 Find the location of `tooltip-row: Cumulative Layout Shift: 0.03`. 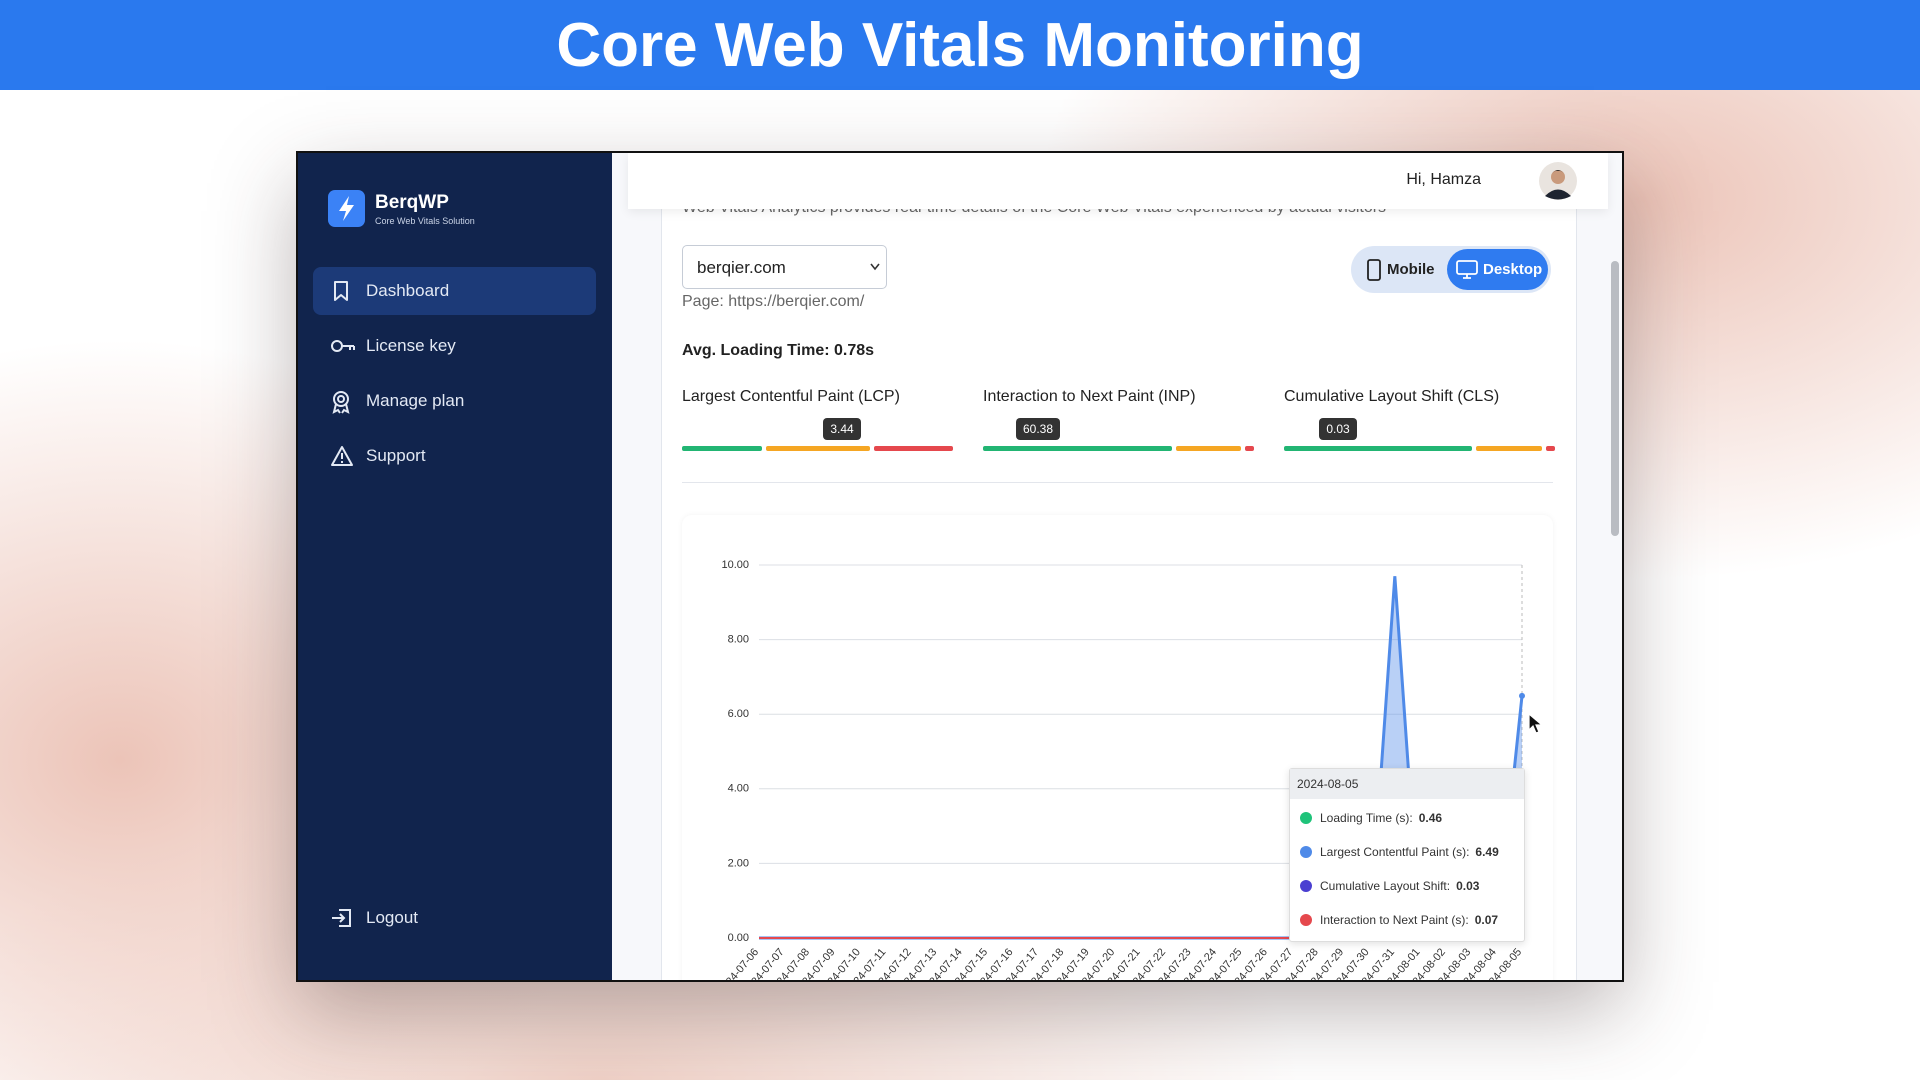

tooltip-row: Cumulative Layout Shift: 0.03 is located at coordinates (1389, 886).